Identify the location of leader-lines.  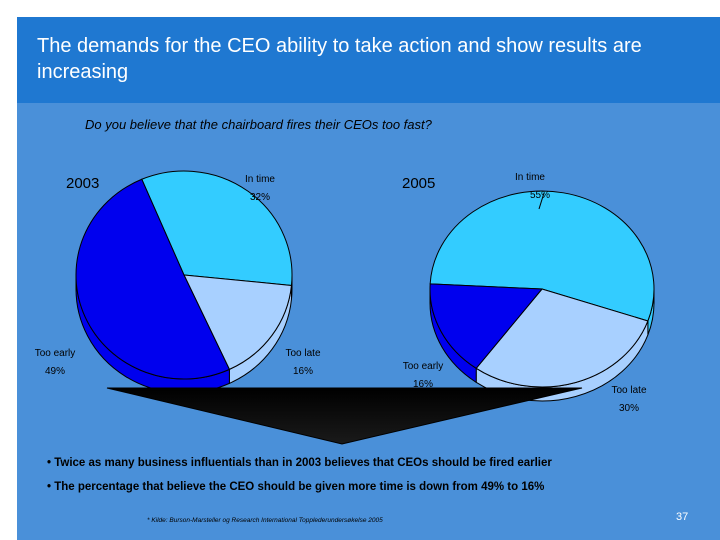
(541, 201).